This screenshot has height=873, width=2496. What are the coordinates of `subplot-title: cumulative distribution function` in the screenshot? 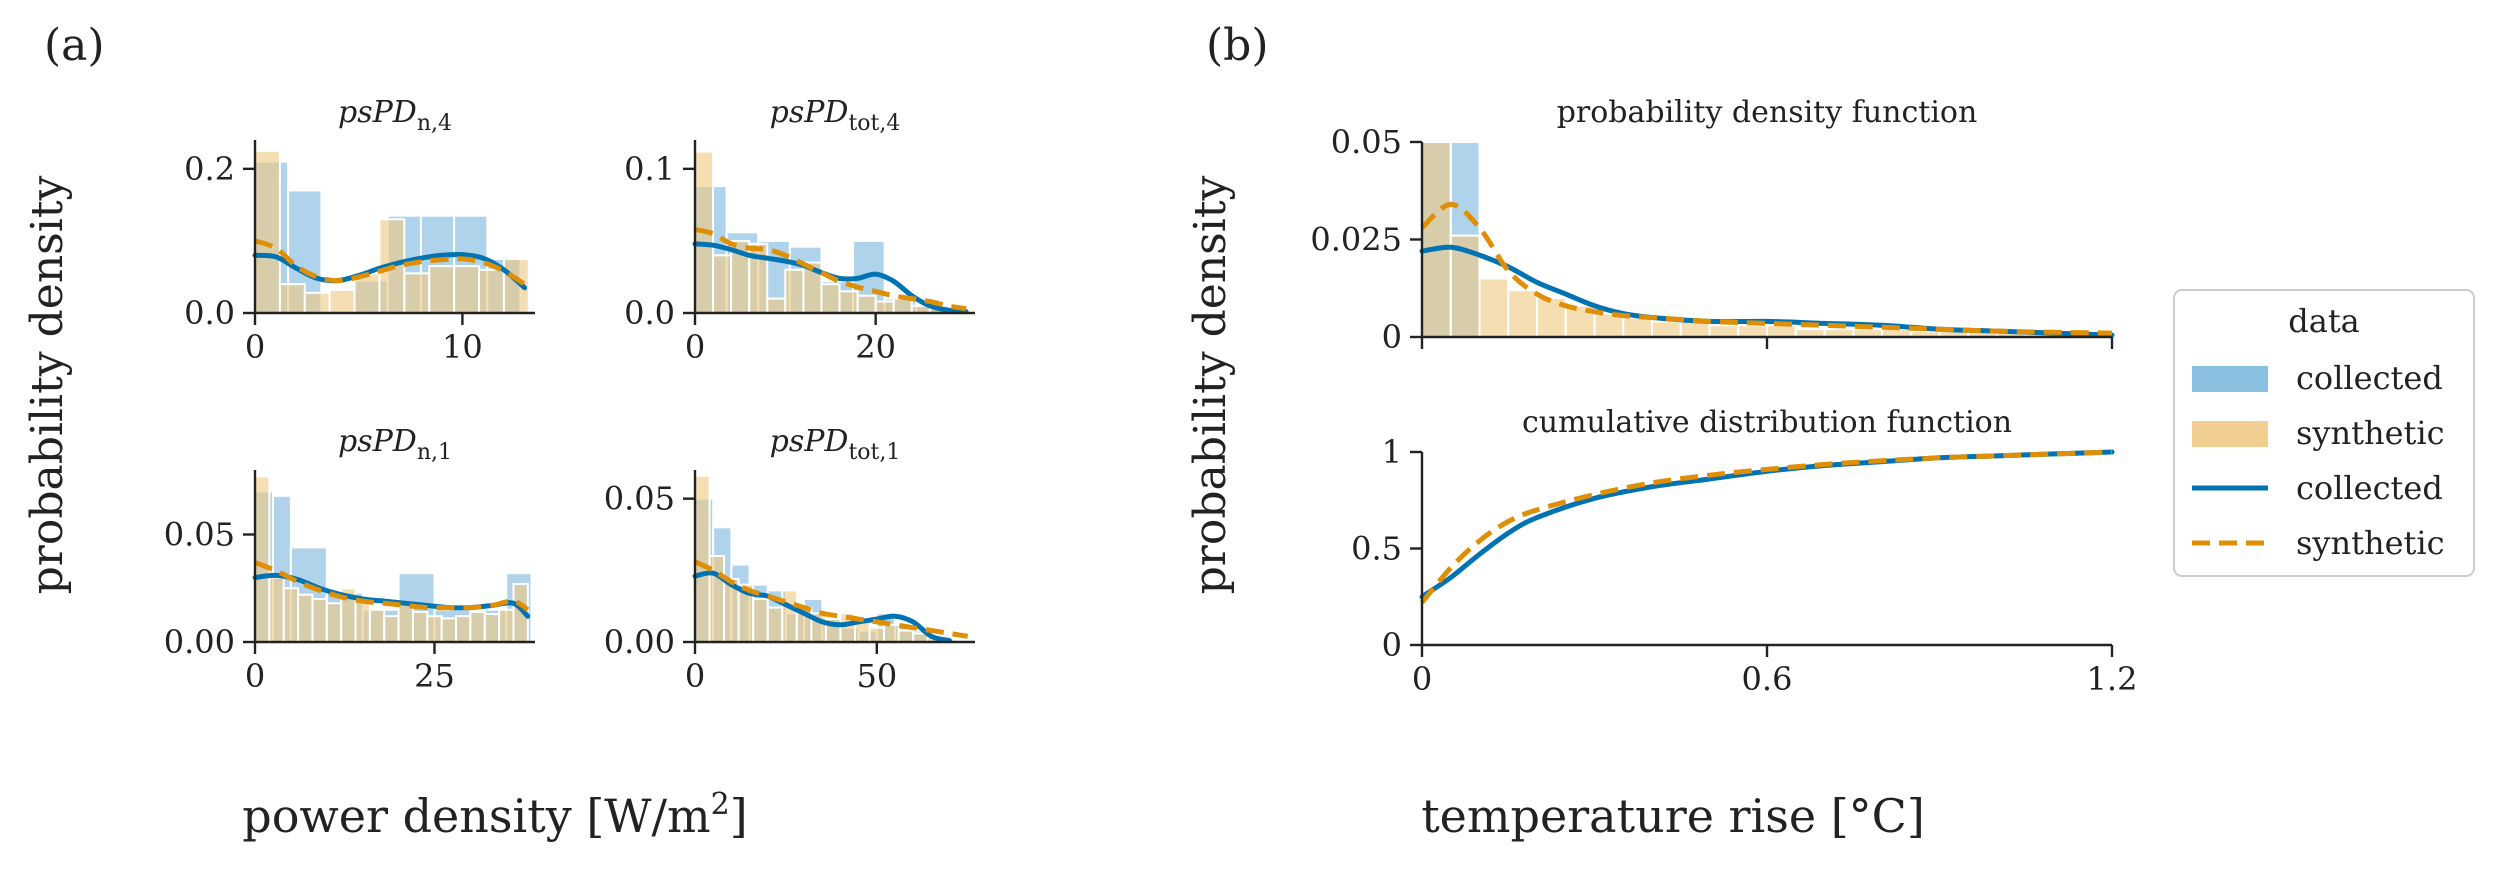 It's located at (1767, 422).